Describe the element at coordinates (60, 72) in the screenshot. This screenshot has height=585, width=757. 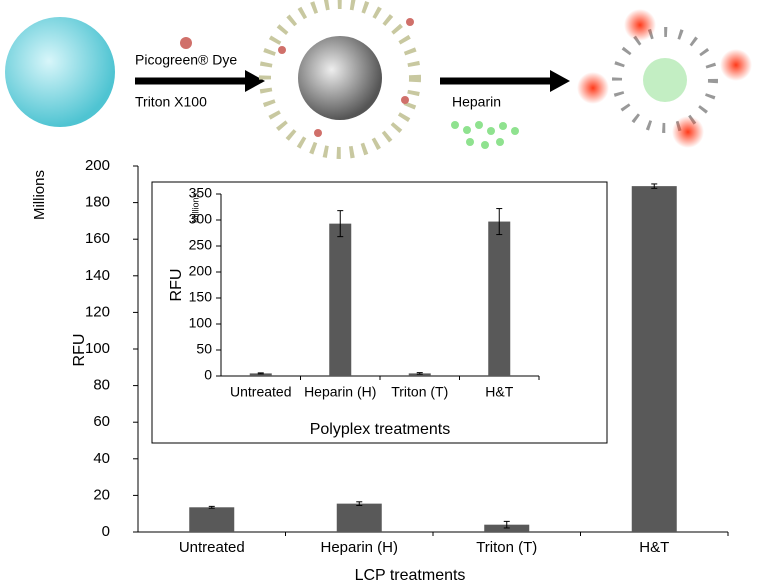
I see `lcp-particle` at that location.